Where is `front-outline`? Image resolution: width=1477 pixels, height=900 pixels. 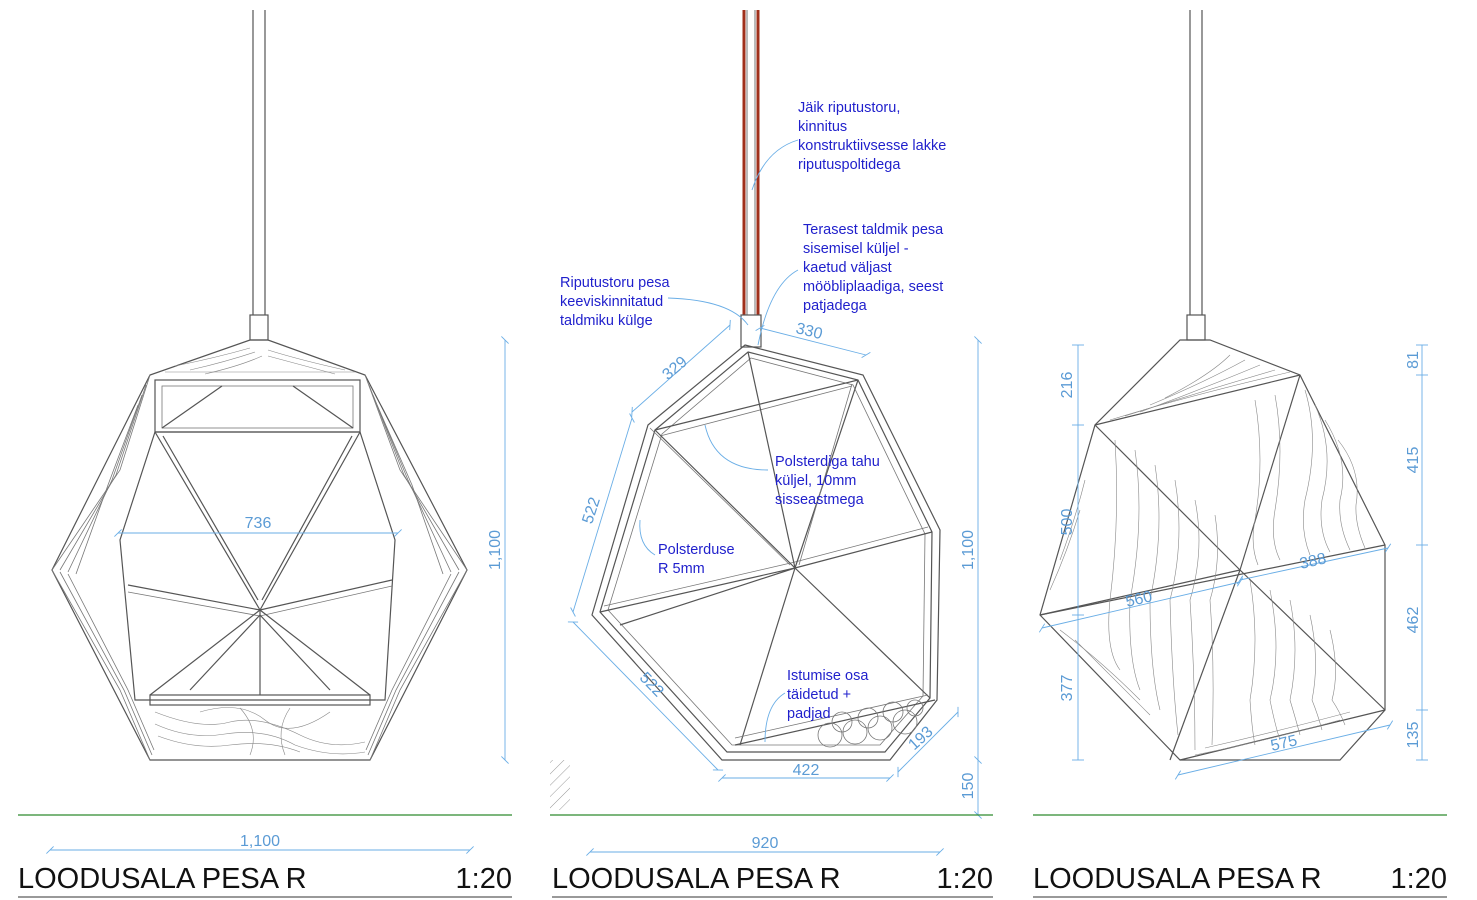
front-outline is located at coordinates (259, 550).